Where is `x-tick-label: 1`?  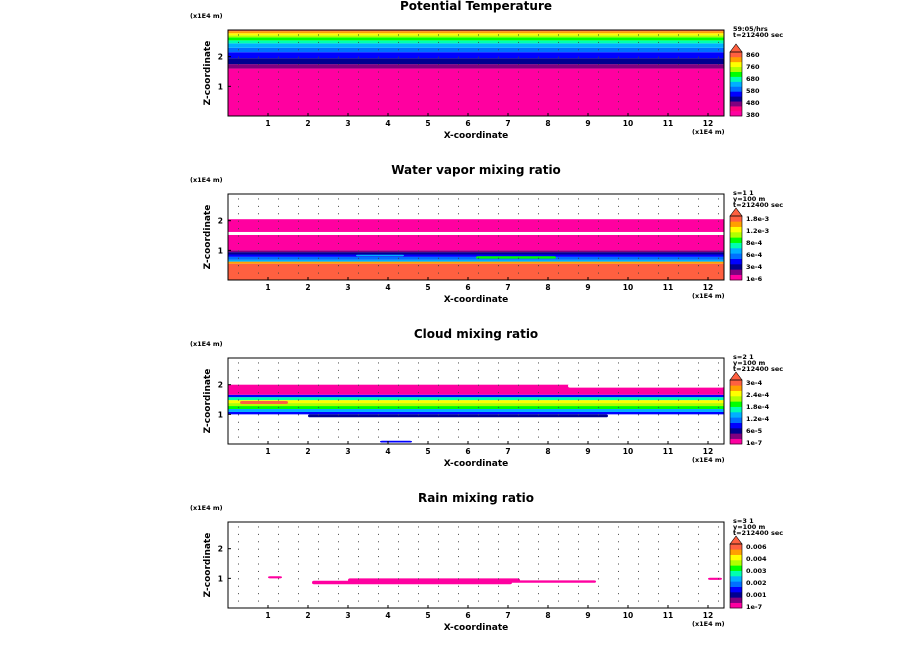 x-tick-label: 1 is located at coordinates (267, 615).